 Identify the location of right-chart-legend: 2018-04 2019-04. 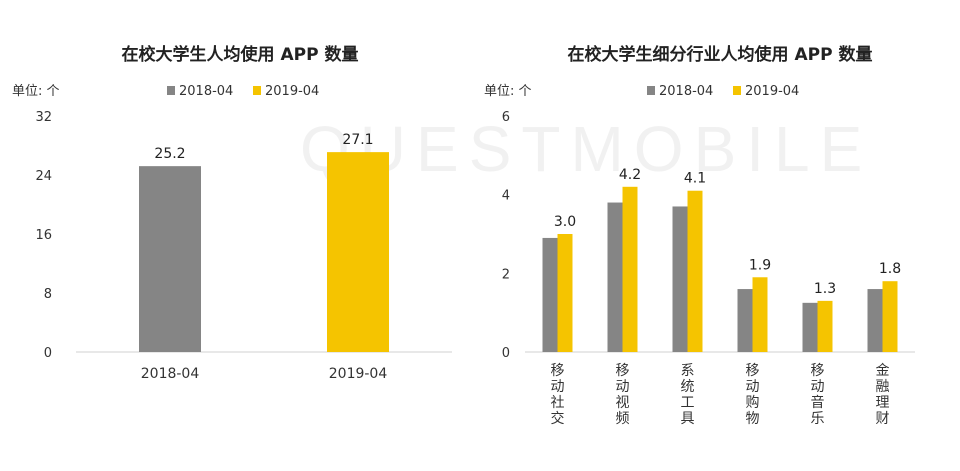
(723, 91).